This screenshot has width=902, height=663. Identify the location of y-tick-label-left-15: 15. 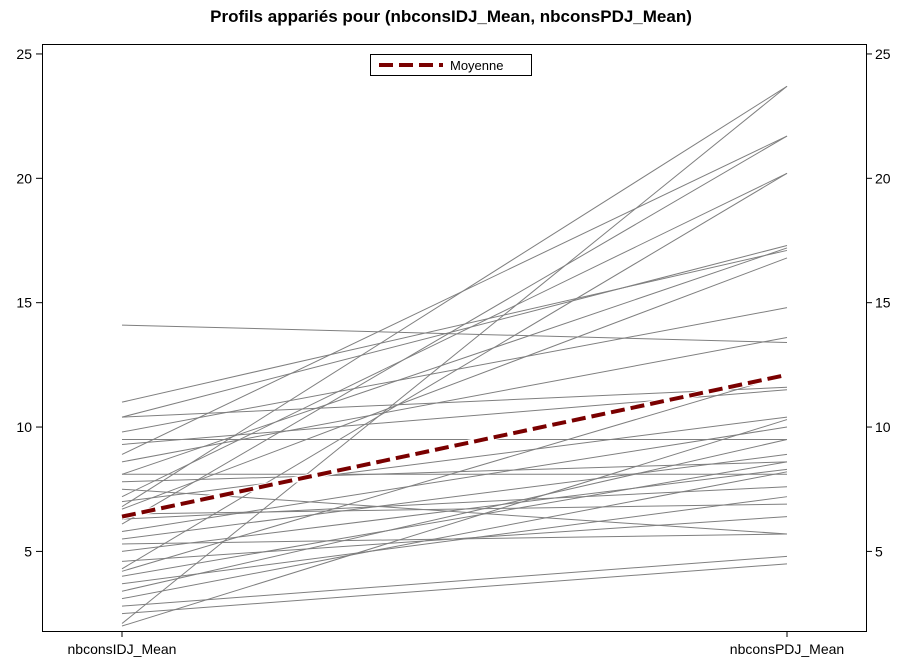
(24, 303).